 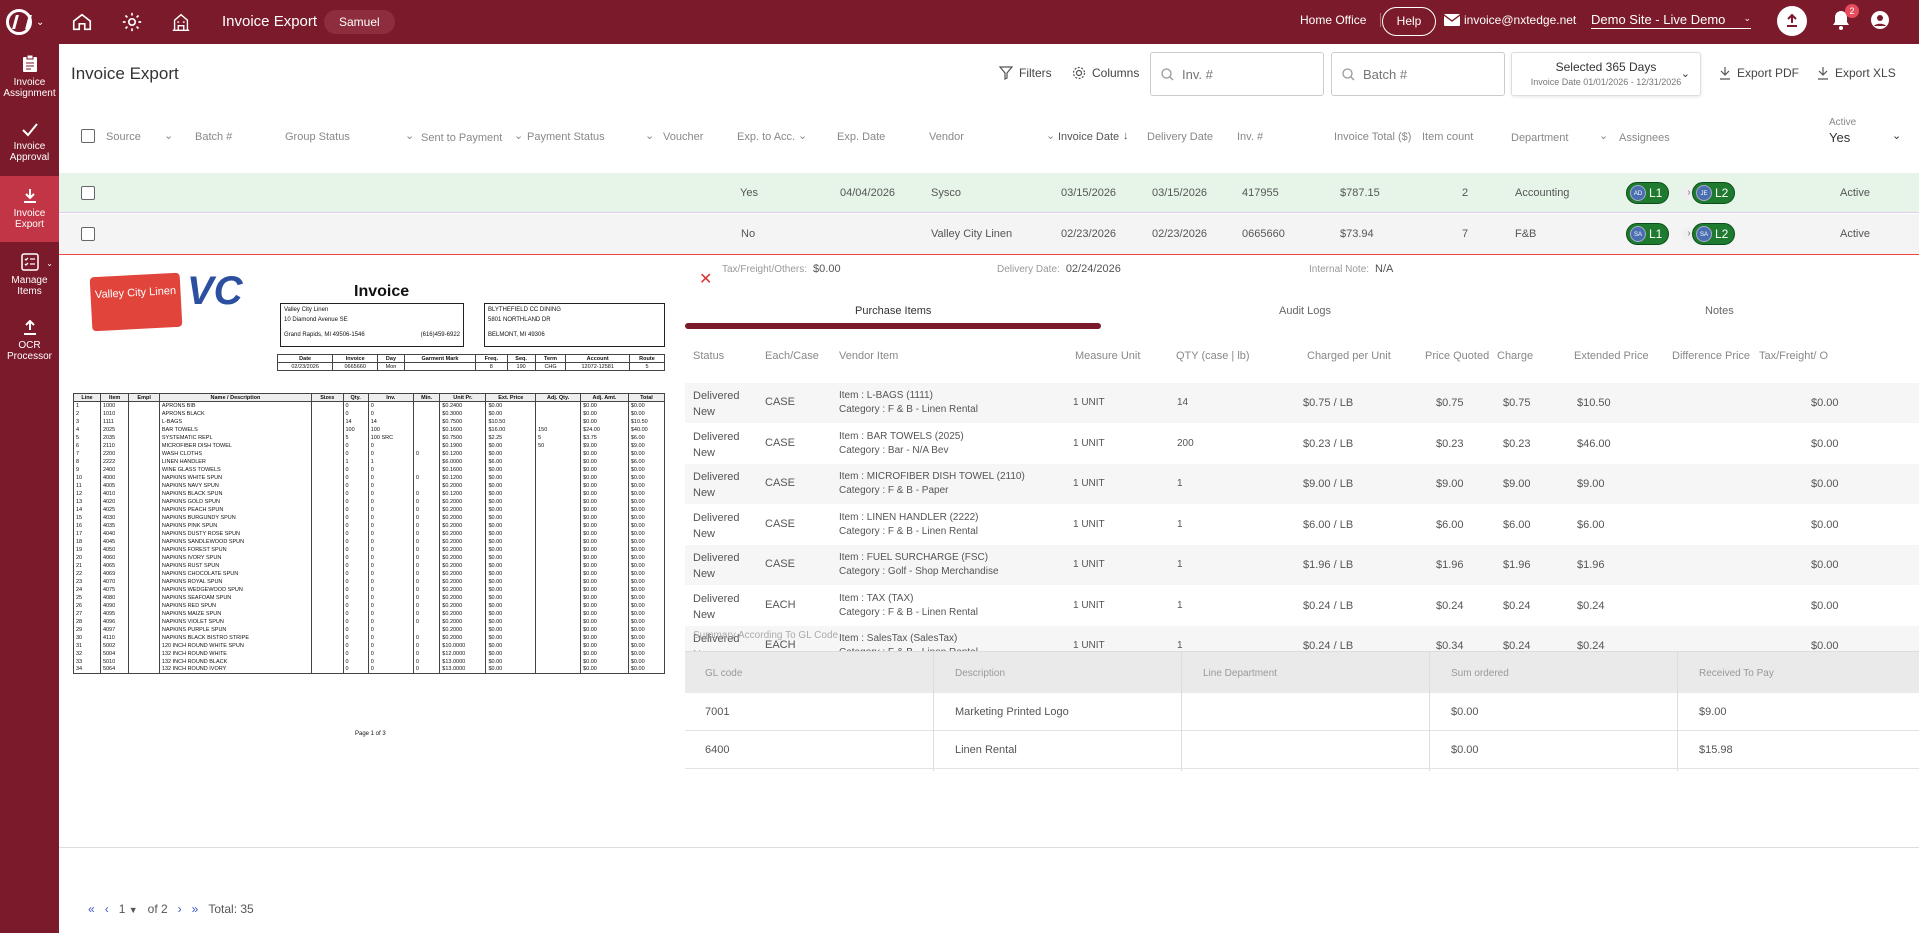 What do you see at coordinates (1856, 73) in the screenshot?
I see `export-xls-button: Export XLS` at bounding box center [1856, 73].